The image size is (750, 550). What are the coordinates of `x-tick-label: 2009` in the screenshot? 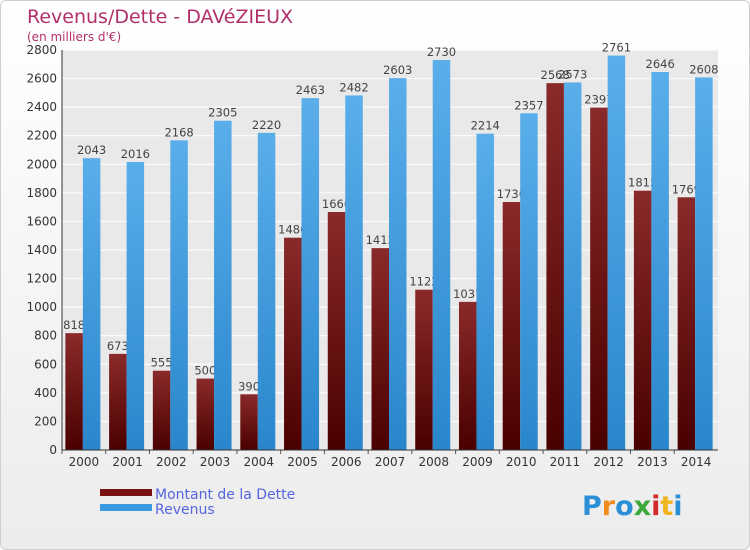 It's located at (477, 462).